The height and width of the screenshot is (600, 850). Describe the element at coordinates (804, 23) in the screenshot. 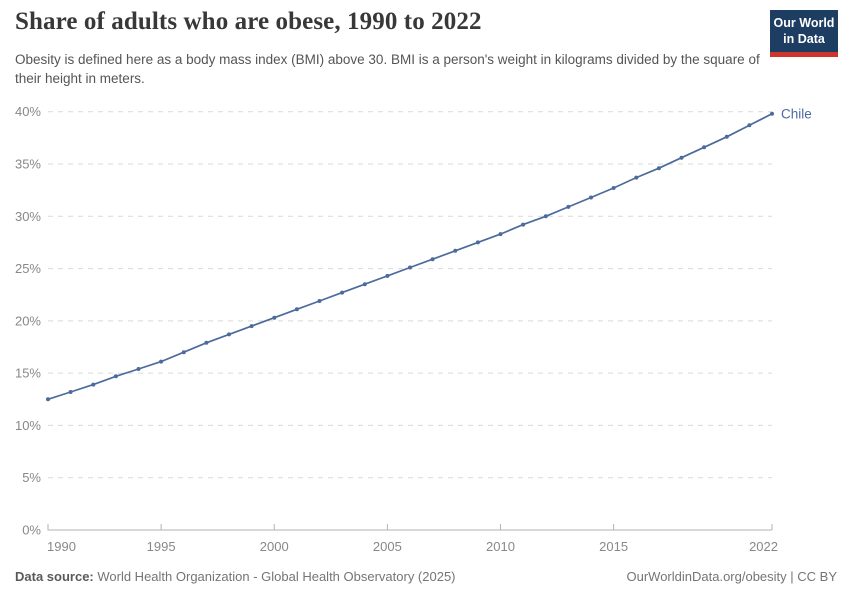

I see `owid-logo-line1: Our World` at that location.